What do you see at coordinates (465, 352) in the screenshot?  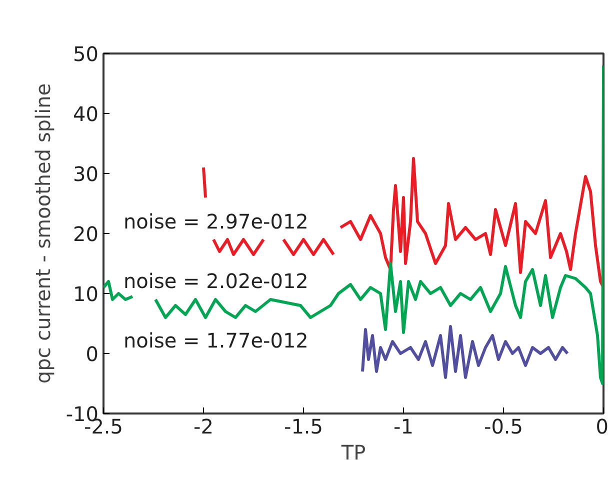 I see `line-series` at bounding box center [465, 352].